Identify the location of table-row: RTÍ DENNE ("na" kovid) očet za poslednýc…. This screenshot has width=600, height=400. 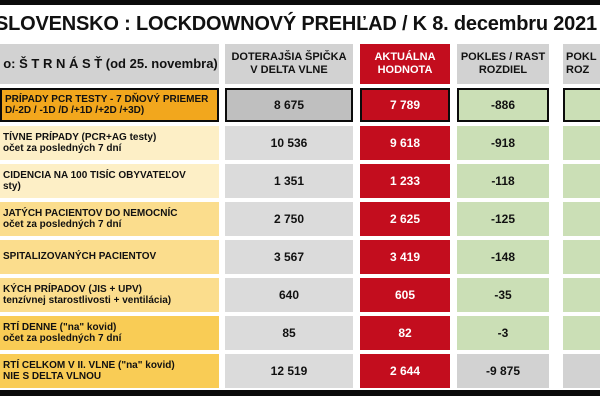
(300, 333).